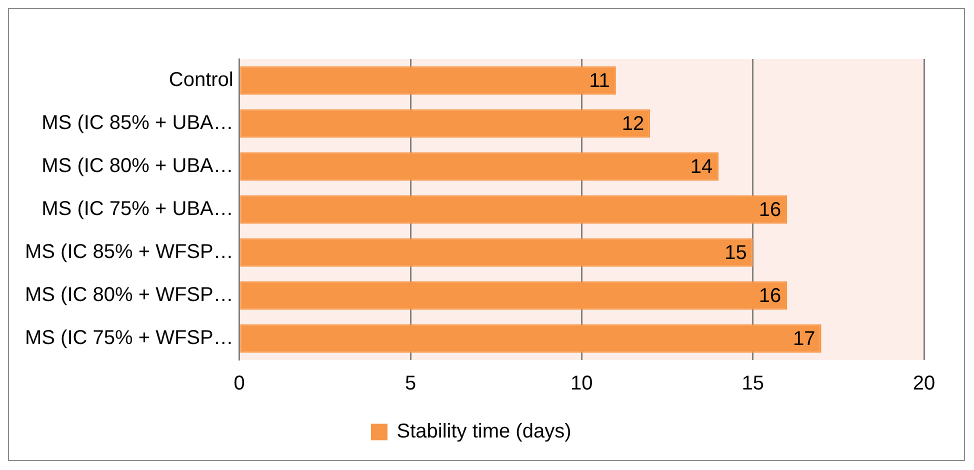 Image resolution: width=974 pixels, height=470 pixels. I want to click on x-tick-label: 15, so click(753, 383).